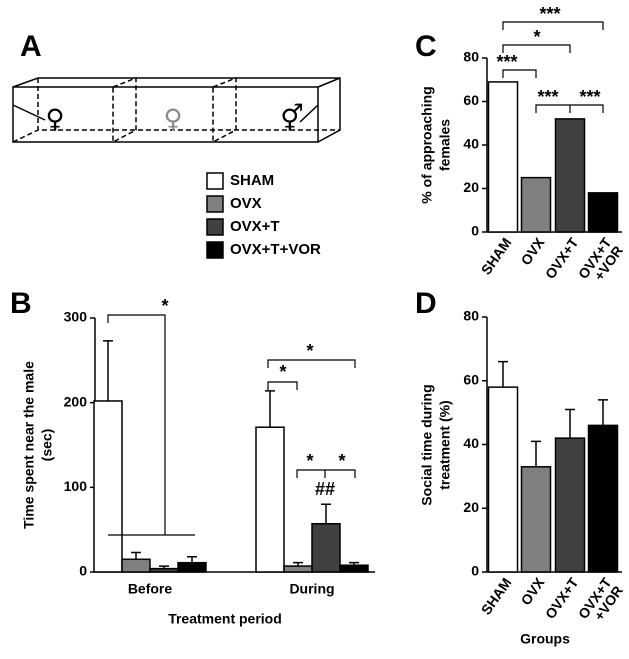  What do you see at coordinates (311, 589) in the screenshot?
I see `x-tick-label: During` at bounding box center [311, 589].